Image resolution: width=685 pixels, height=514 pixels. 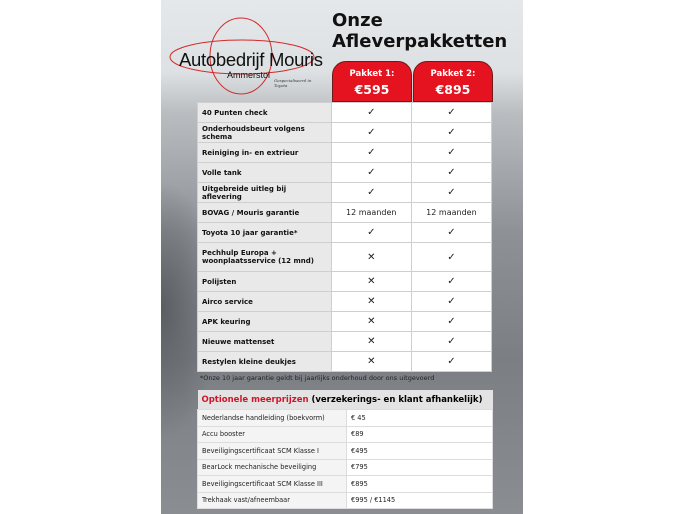 I want to click on feature-label: Polijsten, so click(x=264, y=281).